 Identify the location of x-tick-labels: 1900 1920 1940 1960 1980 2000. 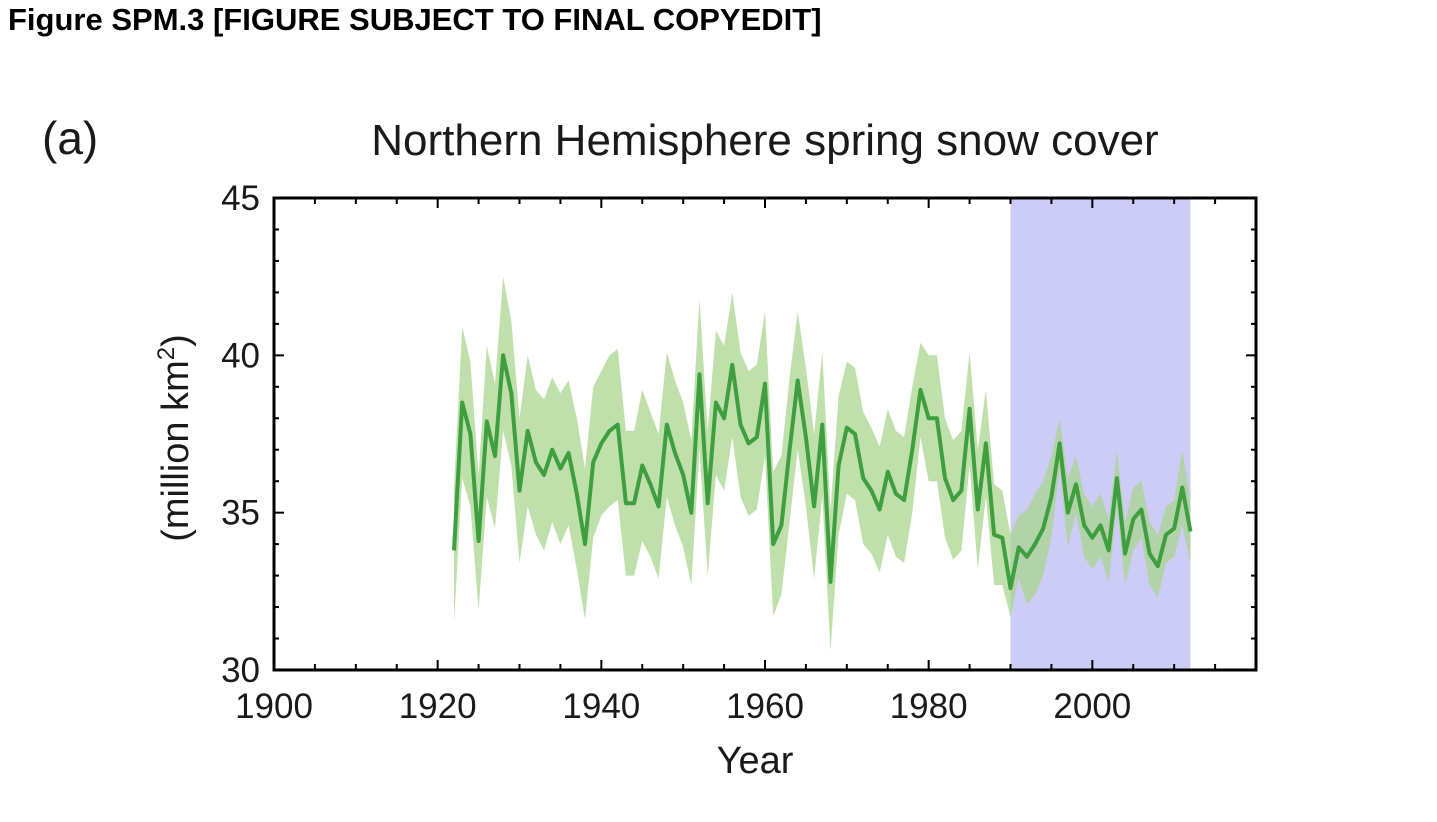
(683, 706).